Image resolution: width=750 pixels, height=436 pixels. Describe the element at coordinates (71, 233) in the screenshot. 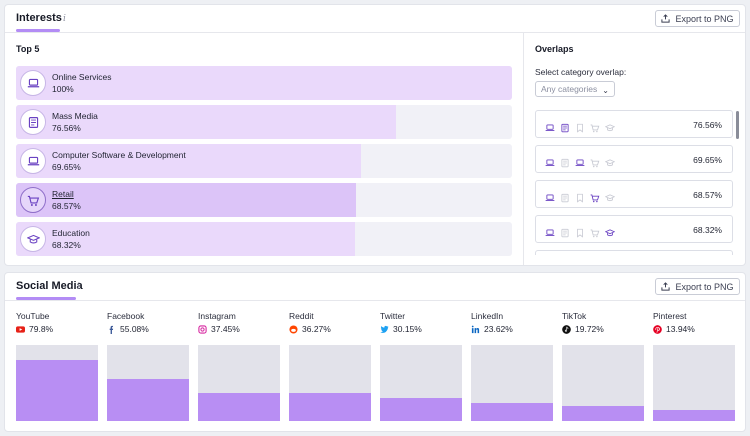

I see `interest-name: Education` at that location.